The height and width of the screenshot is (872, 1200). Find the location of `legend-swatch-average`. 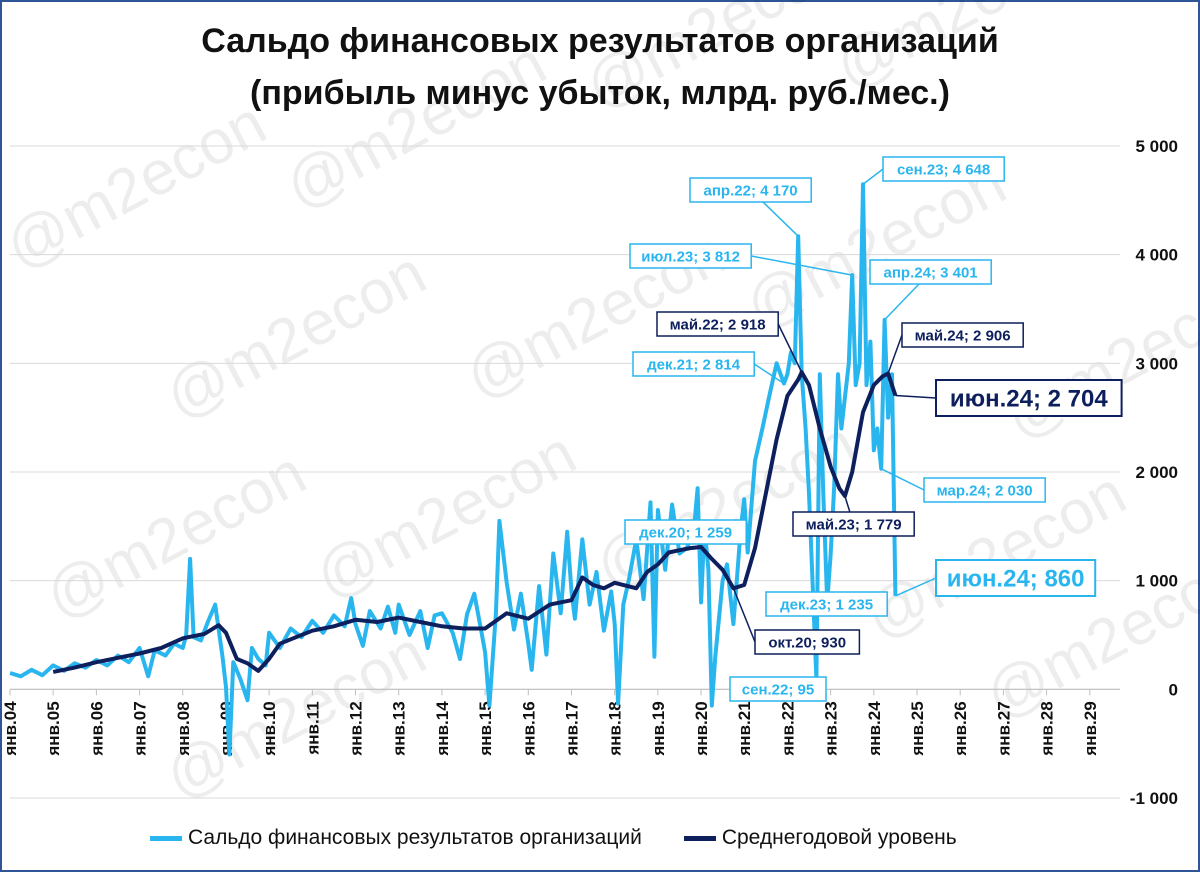

legend-swatch-average is located at coordinates (699, 838).